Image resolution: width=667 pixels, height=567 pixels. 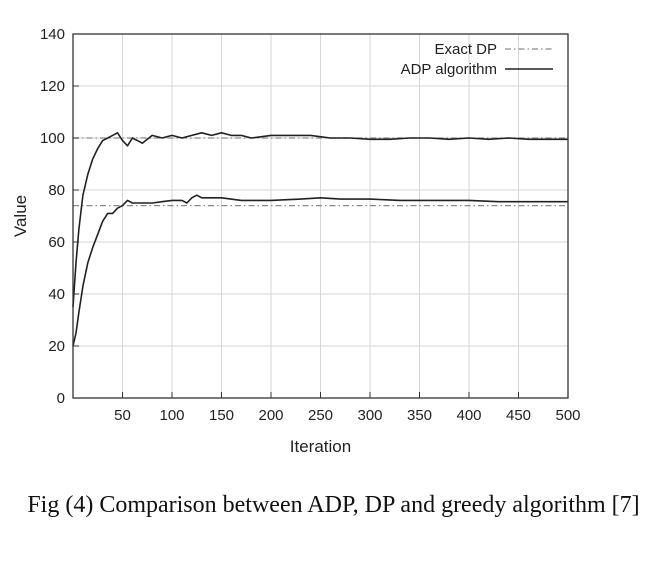 I want to click on y-tick-label: 120, so click(x=52, y=86).